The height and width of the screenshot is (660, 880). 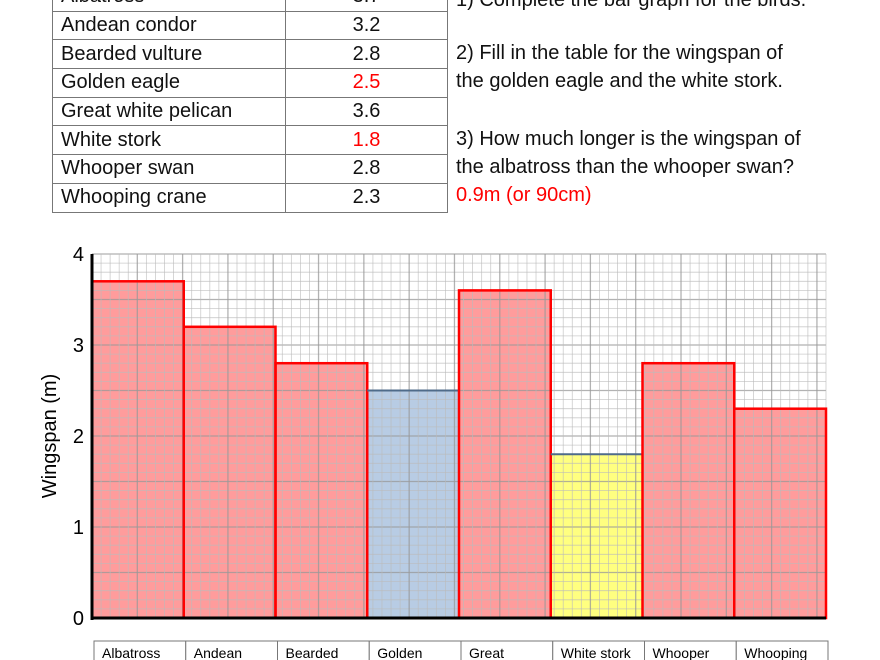 What do you see at coordinates (169, 111) in the screenshot?
I see `bird-name: Great white pelican` at bounding box center [169, 111].